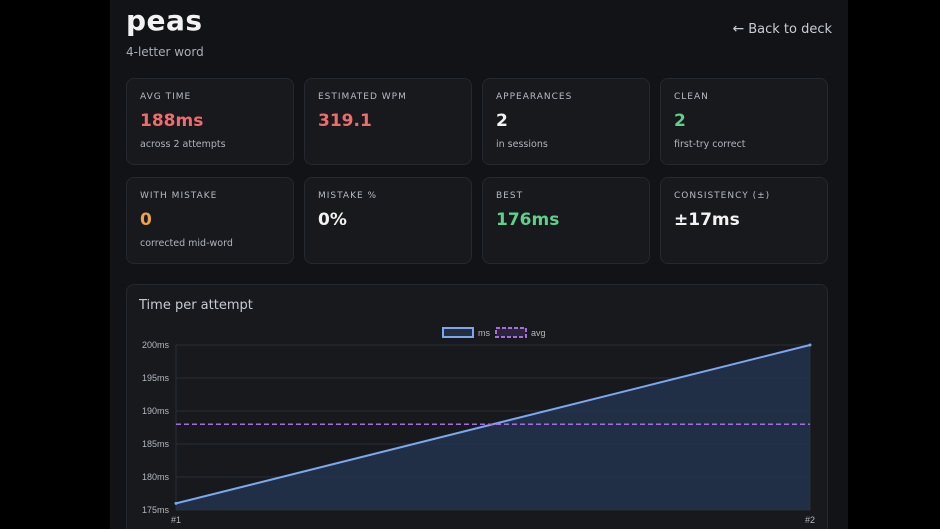  I want to click on stat-label: BEST, so click(510, 196).